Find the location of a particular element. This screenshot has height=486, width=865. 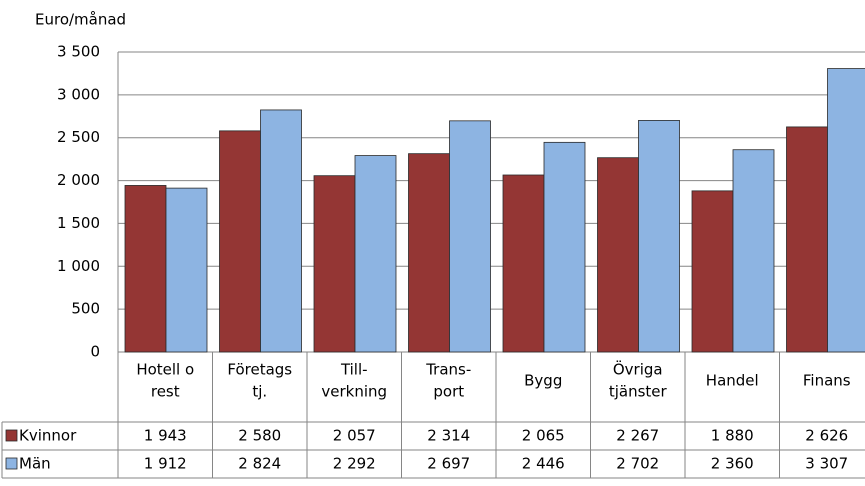

y-tick-label: 0 is located at coordinates (95, 352).